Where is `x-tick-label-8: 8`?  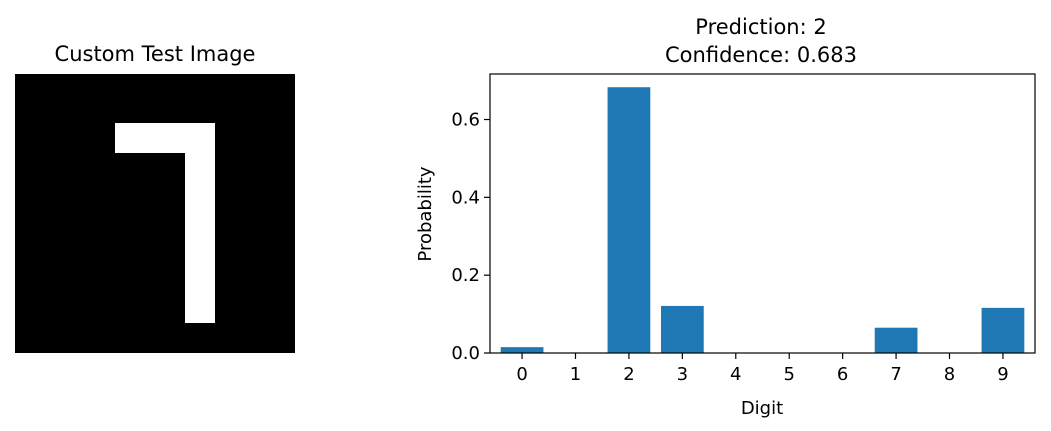
x-tick-label-8: 8 is located at coordinates (949, 374).